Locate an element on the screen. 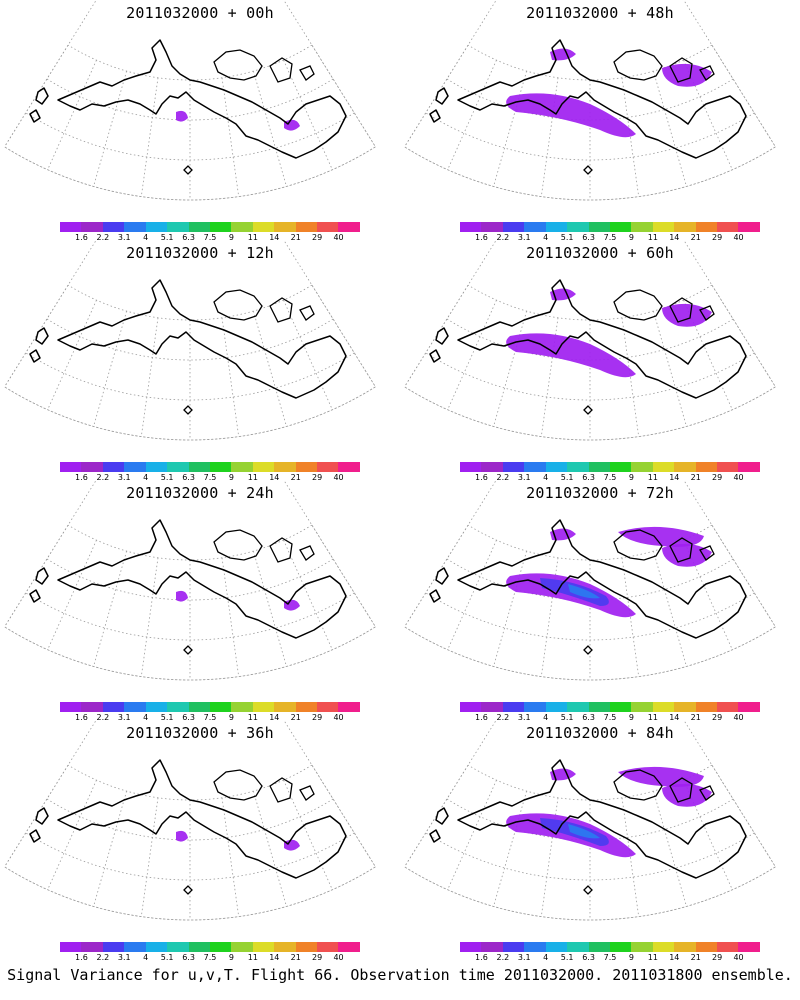 The image size is (800, 1000). panel-title: 2011032000 + 12h is located at coordinates (200, 253).